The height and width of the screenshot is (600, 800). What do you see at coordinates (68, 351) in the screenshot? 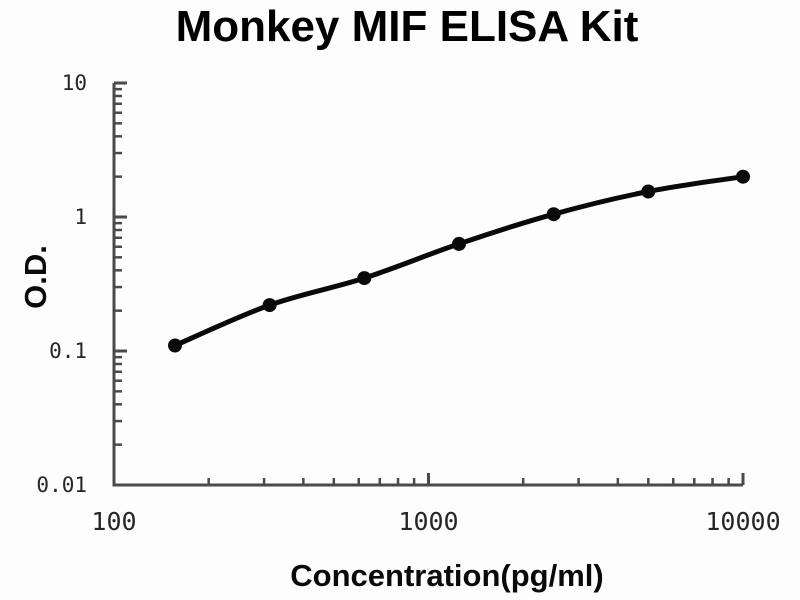
I see `y-tick-label: 0.1` at bounding box center [68, 351].